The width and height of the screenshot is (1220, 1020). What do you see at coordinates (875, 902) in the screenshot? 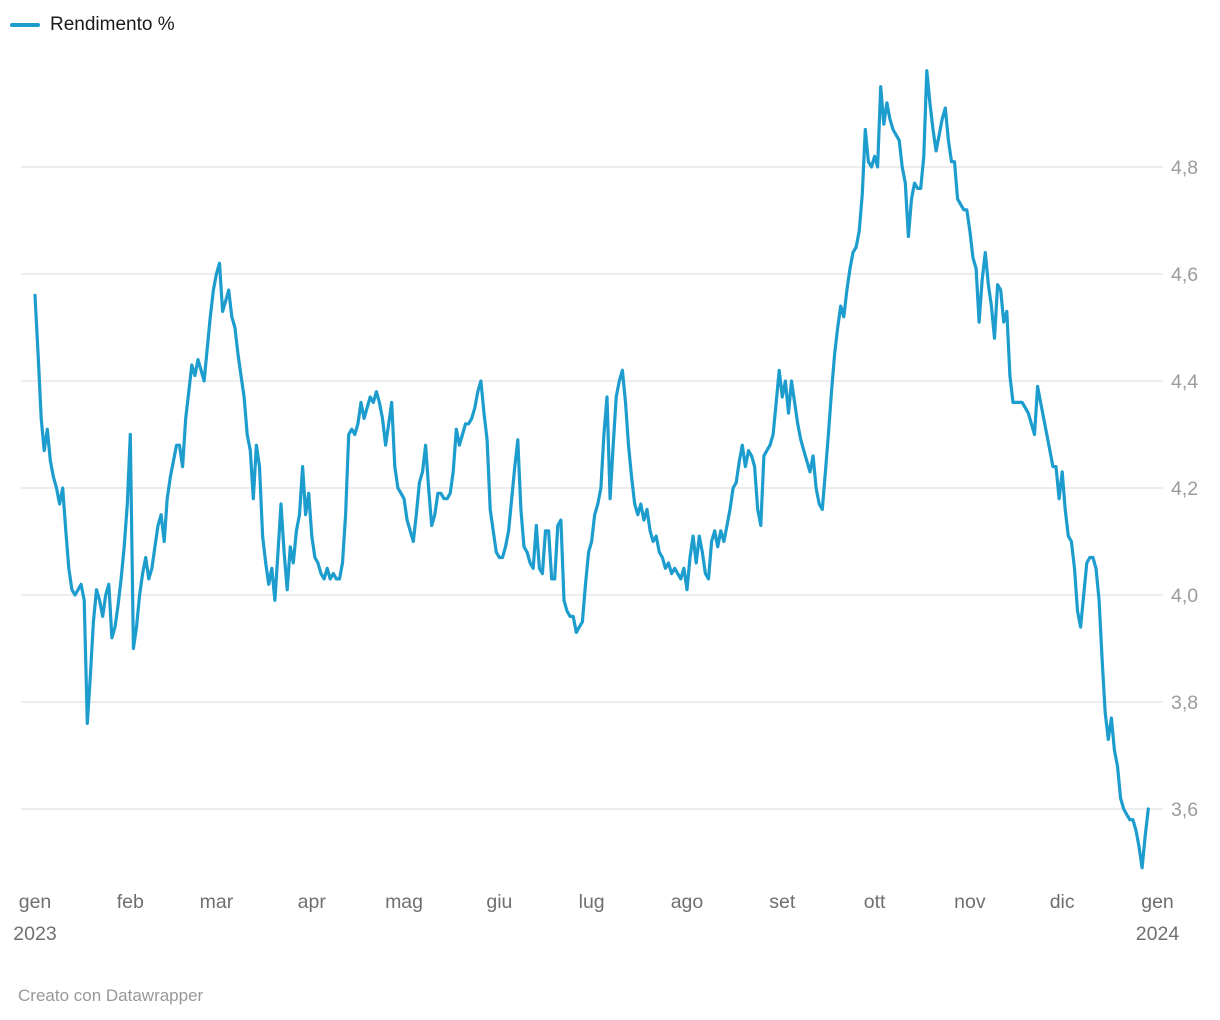
I see `x-axis-label: ott` at bounding box center [875, 902].